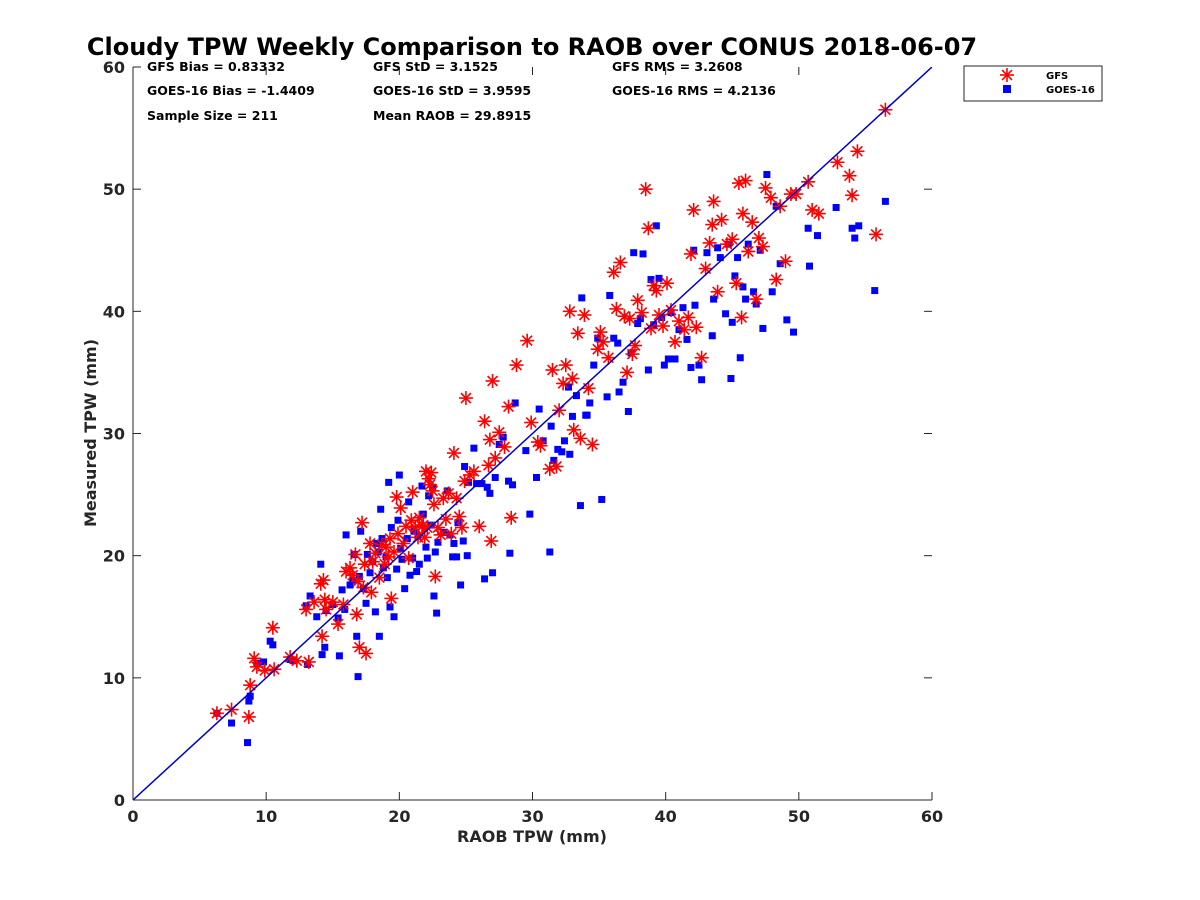  Describe the element at coordinates (114, 311) in the screenshot. I see `y-tick-label: 40` at that location.